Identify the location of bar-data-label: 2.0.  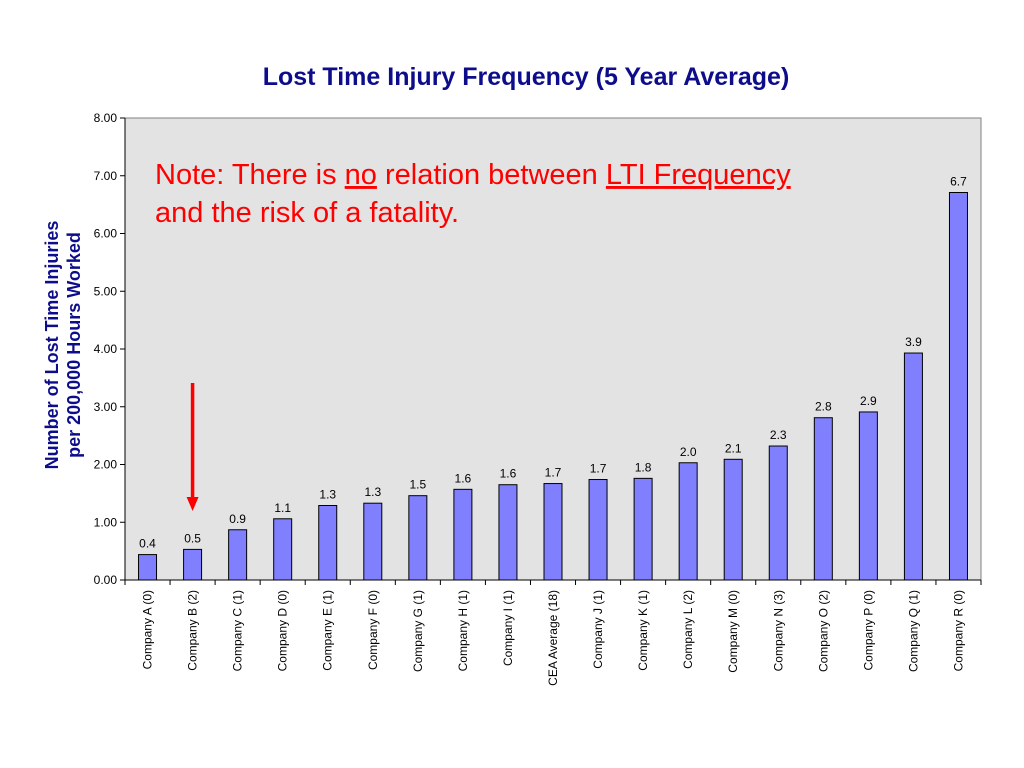
(688, 452).